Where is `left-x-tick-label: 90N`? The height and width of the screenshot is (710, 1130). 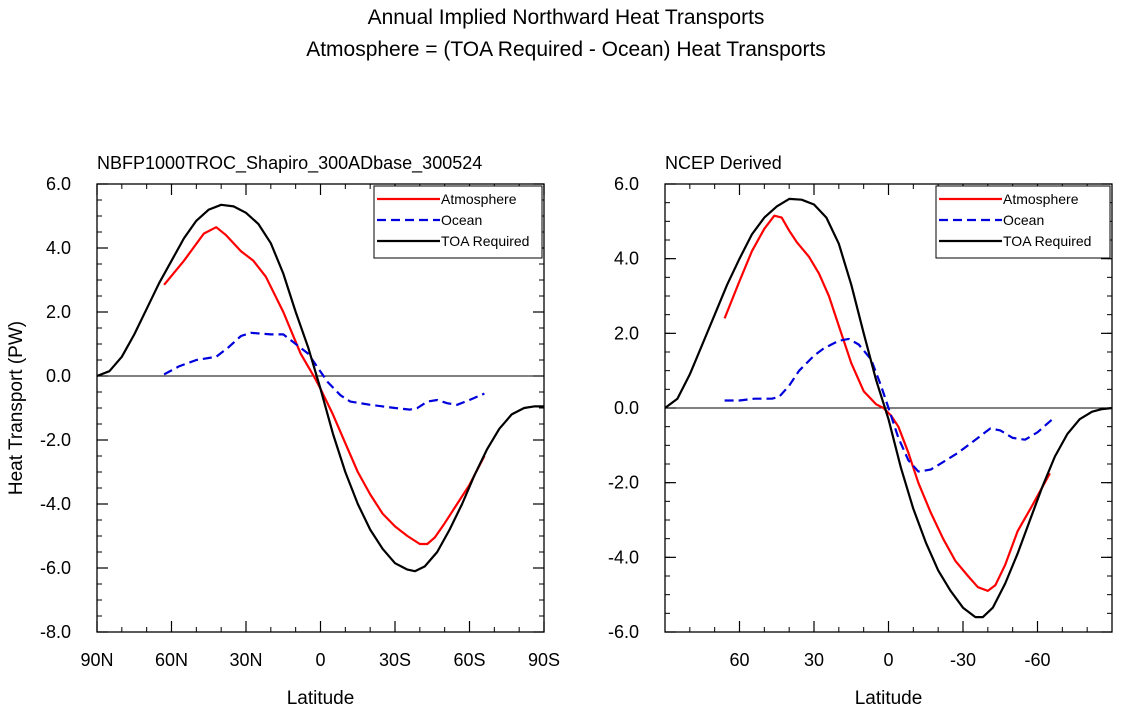
left-x-tick-label: 90N is located at coordinates (96, 660).